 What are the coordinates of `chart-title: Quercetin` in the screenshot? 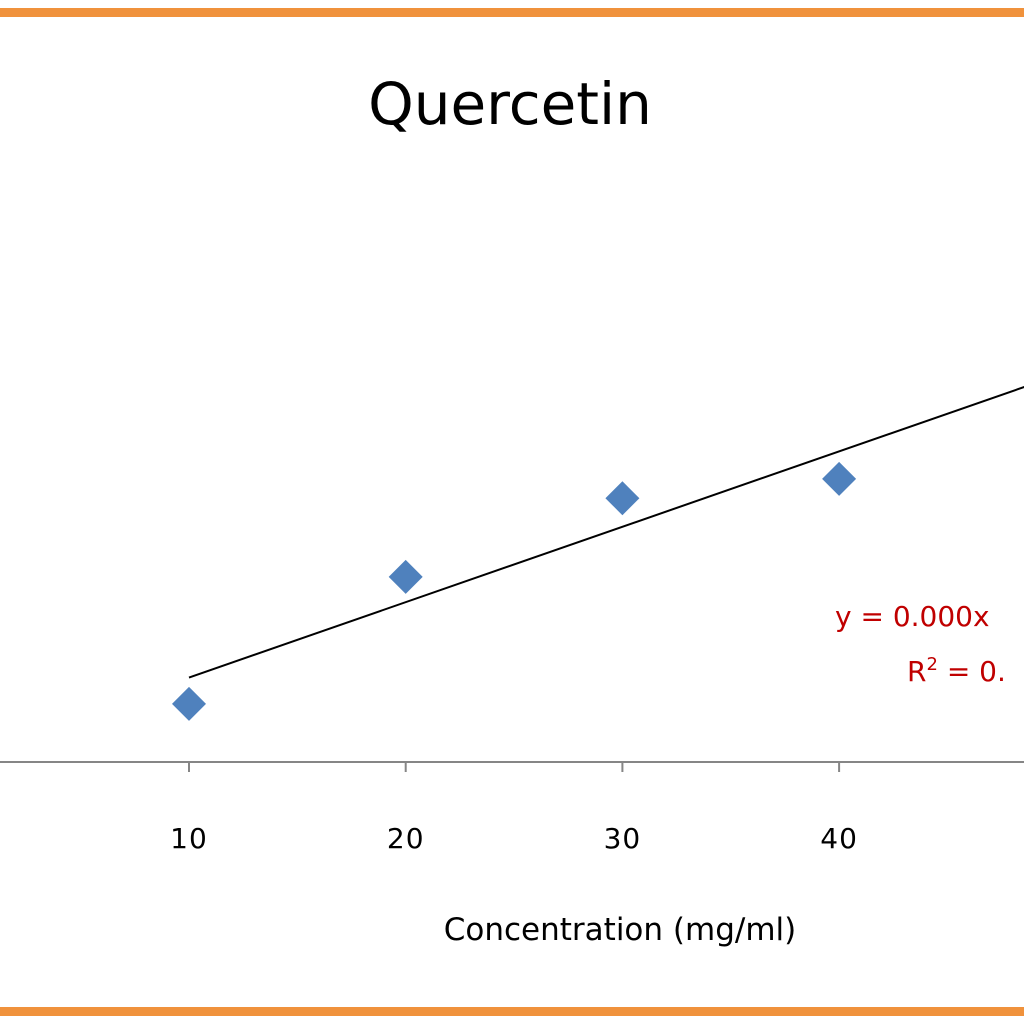 It's located at (510, 104).